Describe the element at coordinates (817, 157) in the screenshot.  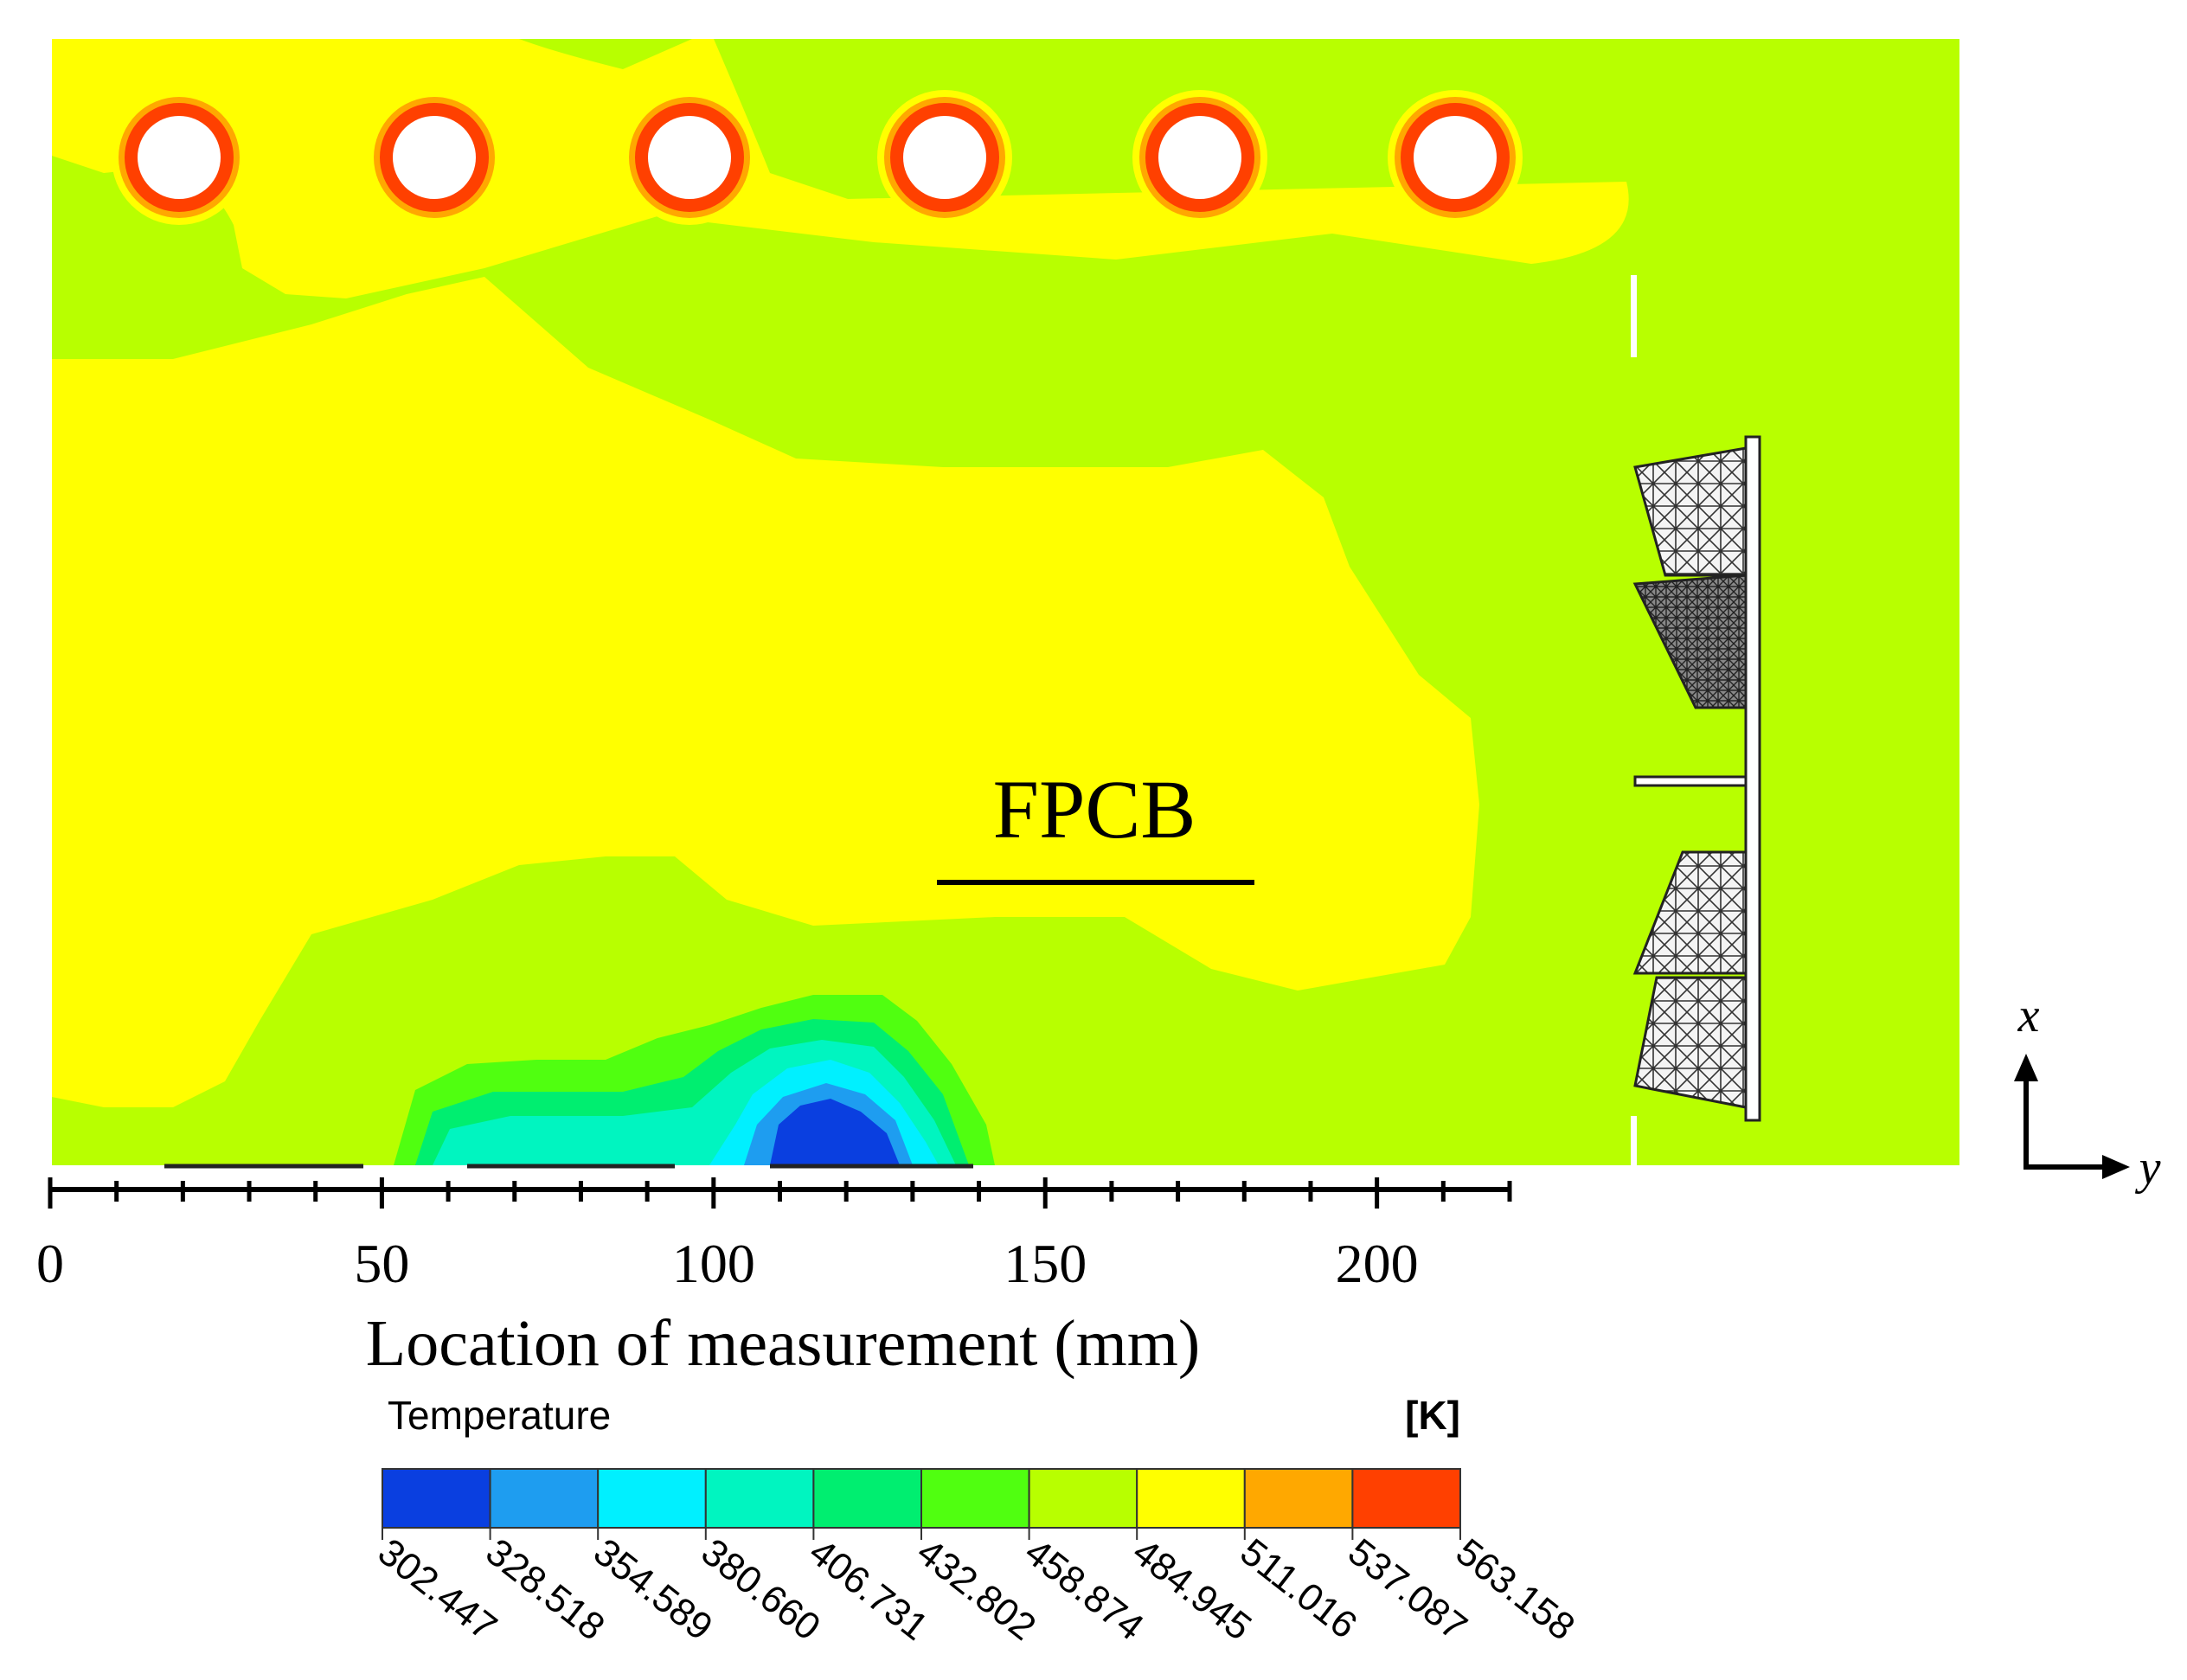
I see `heater-group` at that location.